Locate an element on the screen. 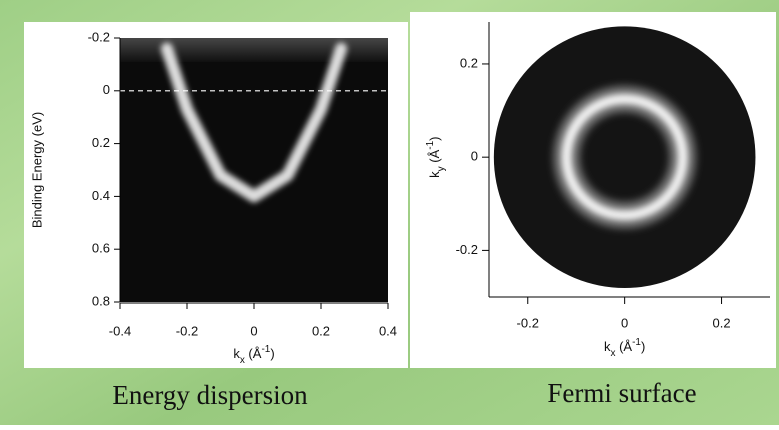 Image resolution: width=779 pixels, height=430 pixels. caption: Energy dispersion is located at coordinates (210, 395).